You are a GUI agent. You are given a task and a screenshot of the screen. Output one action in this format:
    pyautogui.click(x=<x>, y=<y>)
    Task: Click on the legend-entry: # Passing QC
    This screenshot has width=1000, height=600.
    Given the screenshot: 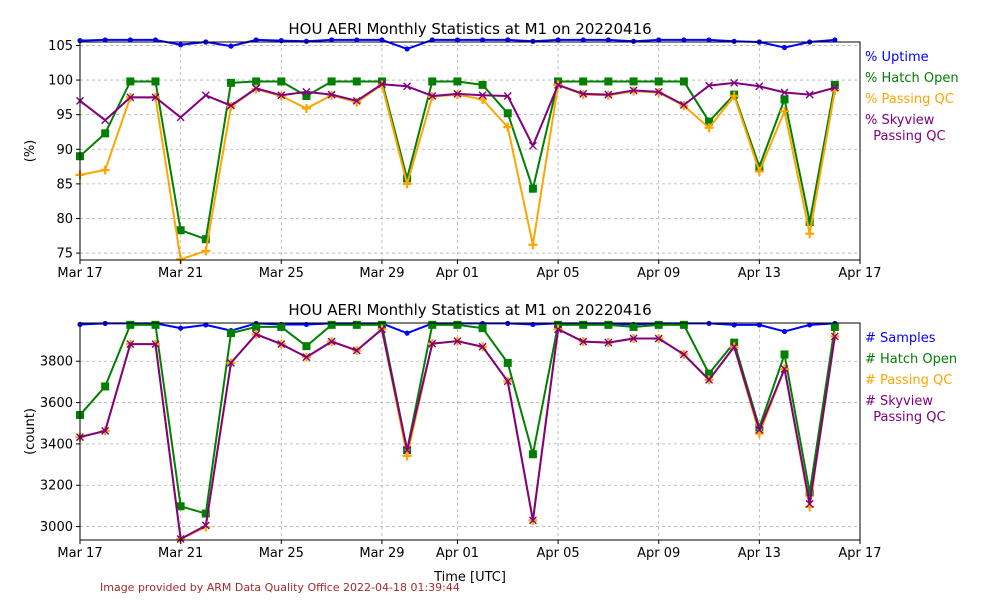 What is the action you would take?
    pyautogui.click(x=909, y=380)
    